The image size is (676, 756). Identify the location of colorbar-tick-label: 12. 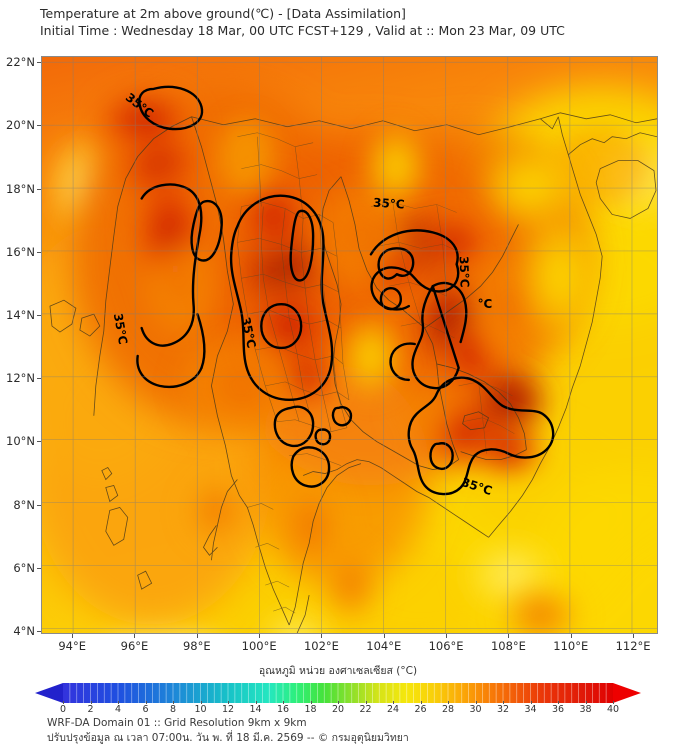
(228, 709).